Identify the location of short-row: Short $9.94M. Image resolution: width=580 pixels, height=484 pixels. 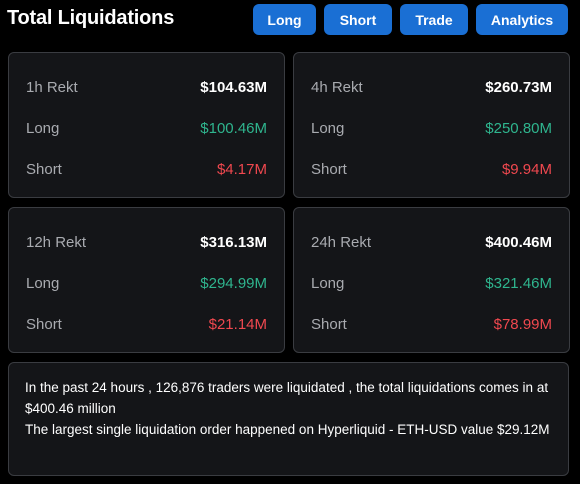
(431, 169).